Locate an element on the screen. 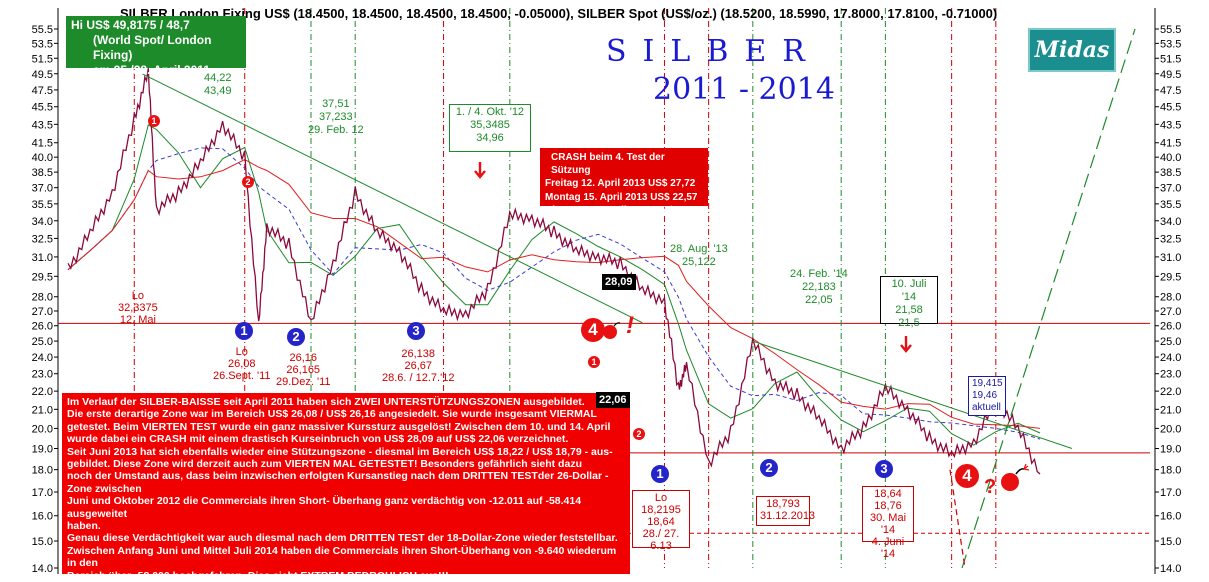 The height and width of the screenshot is (582, 1209). label-okt-line: 34,96 is located at coordinates (490, 138).